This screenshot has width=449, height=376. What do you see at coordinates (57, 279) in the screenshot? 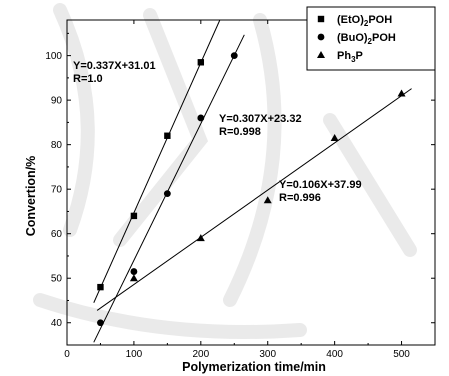
I see `y-tick-label-50: 50` at bounding box center [57, 279].